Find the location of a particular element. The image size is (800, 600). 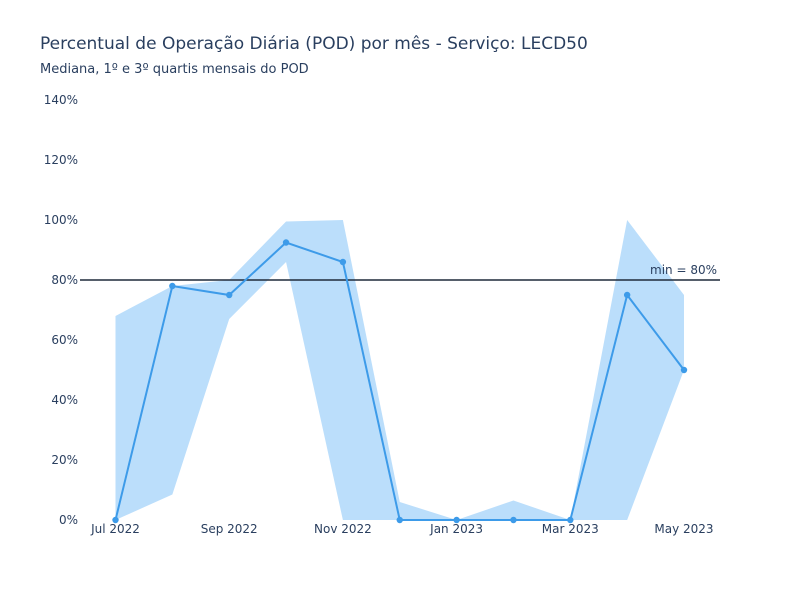

y-tick-label: 140% is located at coordinates (61, 100).